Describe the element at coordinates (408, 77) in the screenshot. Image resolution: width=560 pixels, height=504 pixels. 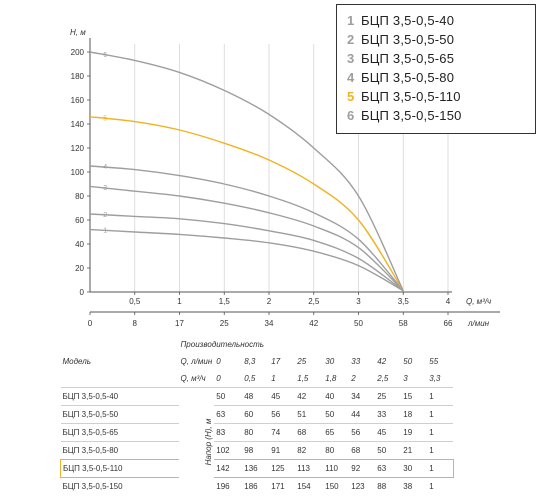
I see `legend-label: БЦП 3,5-0,5-80` at that location.